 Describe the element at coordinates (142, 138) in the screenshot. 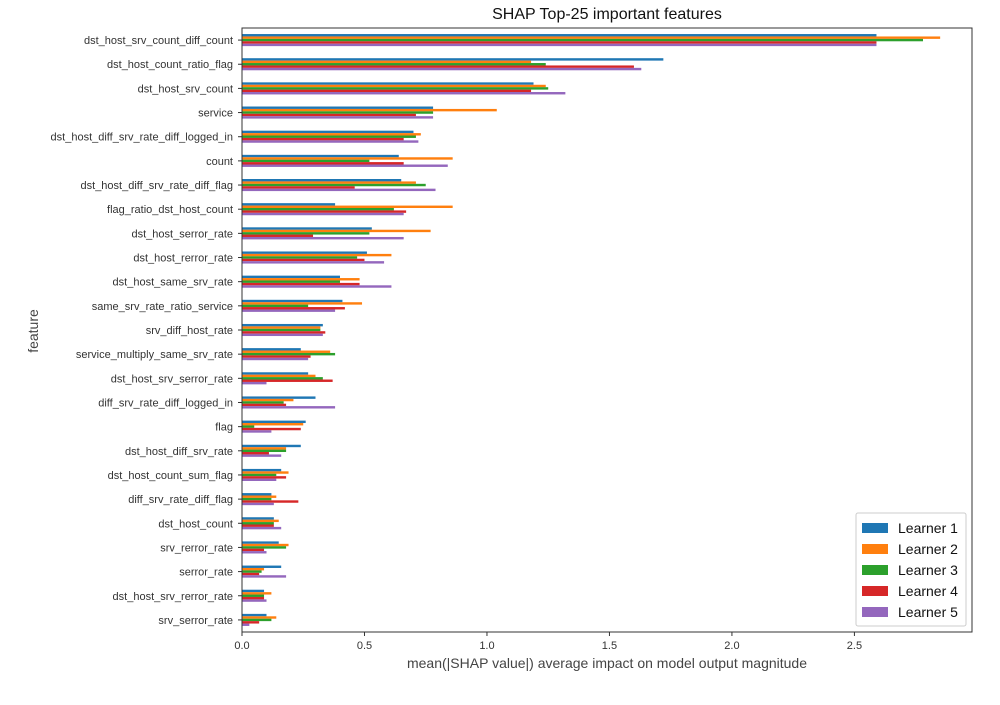

I see `y-tick-label: dst_host_diff_srv_rate_diff_logged_in` at that location.